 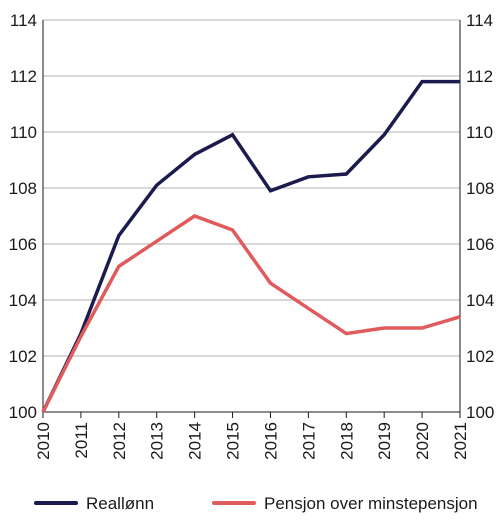 I want to click on x-tick-2012: 2012, so click(x=119, y=441).